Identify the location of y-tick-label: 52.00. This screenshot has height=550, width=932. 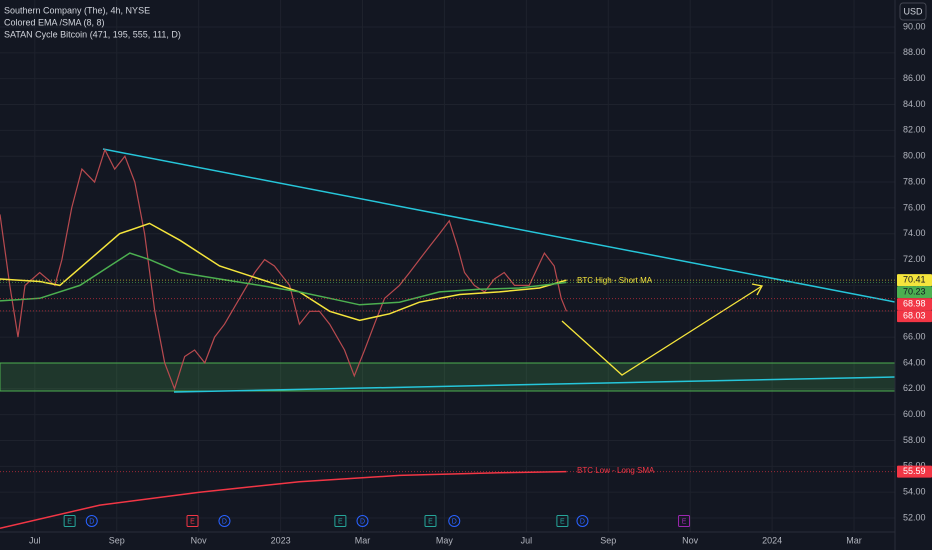
(914, 517).